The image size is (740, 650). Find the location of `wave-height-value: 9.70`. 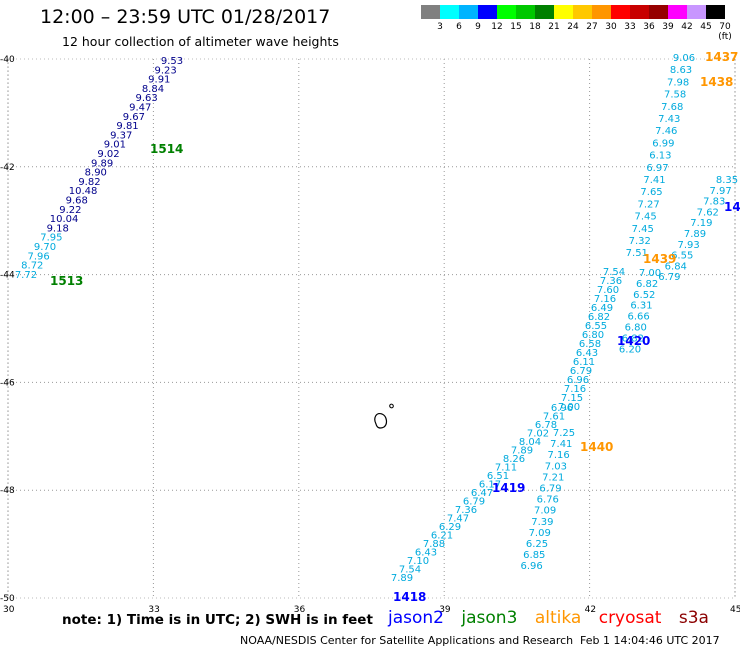

wave-height-value: 9.70 is located at coordinates (45, 247).